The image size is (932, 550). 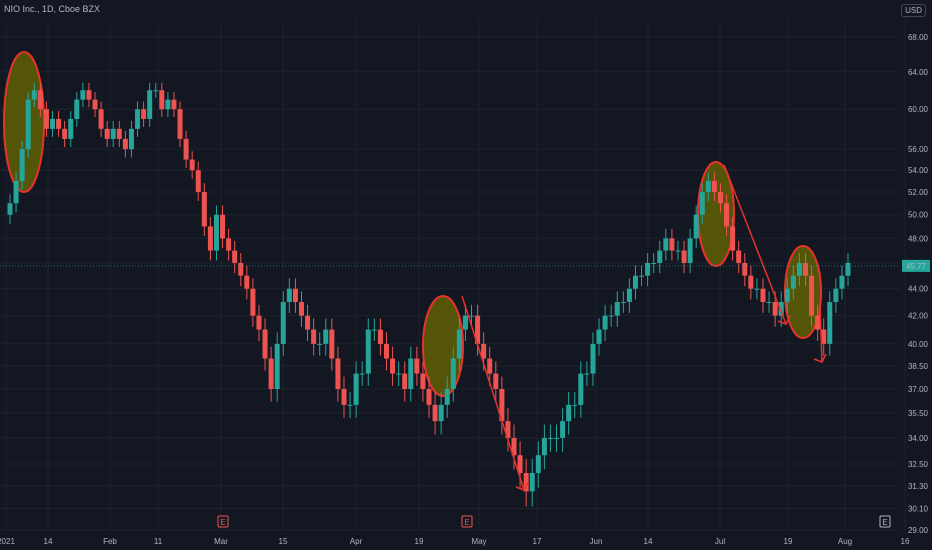 What do you see at coordinates (465, 265) in the screenshot?
I see `last-price-marker: 45.77` at bounding box center [465, 265].